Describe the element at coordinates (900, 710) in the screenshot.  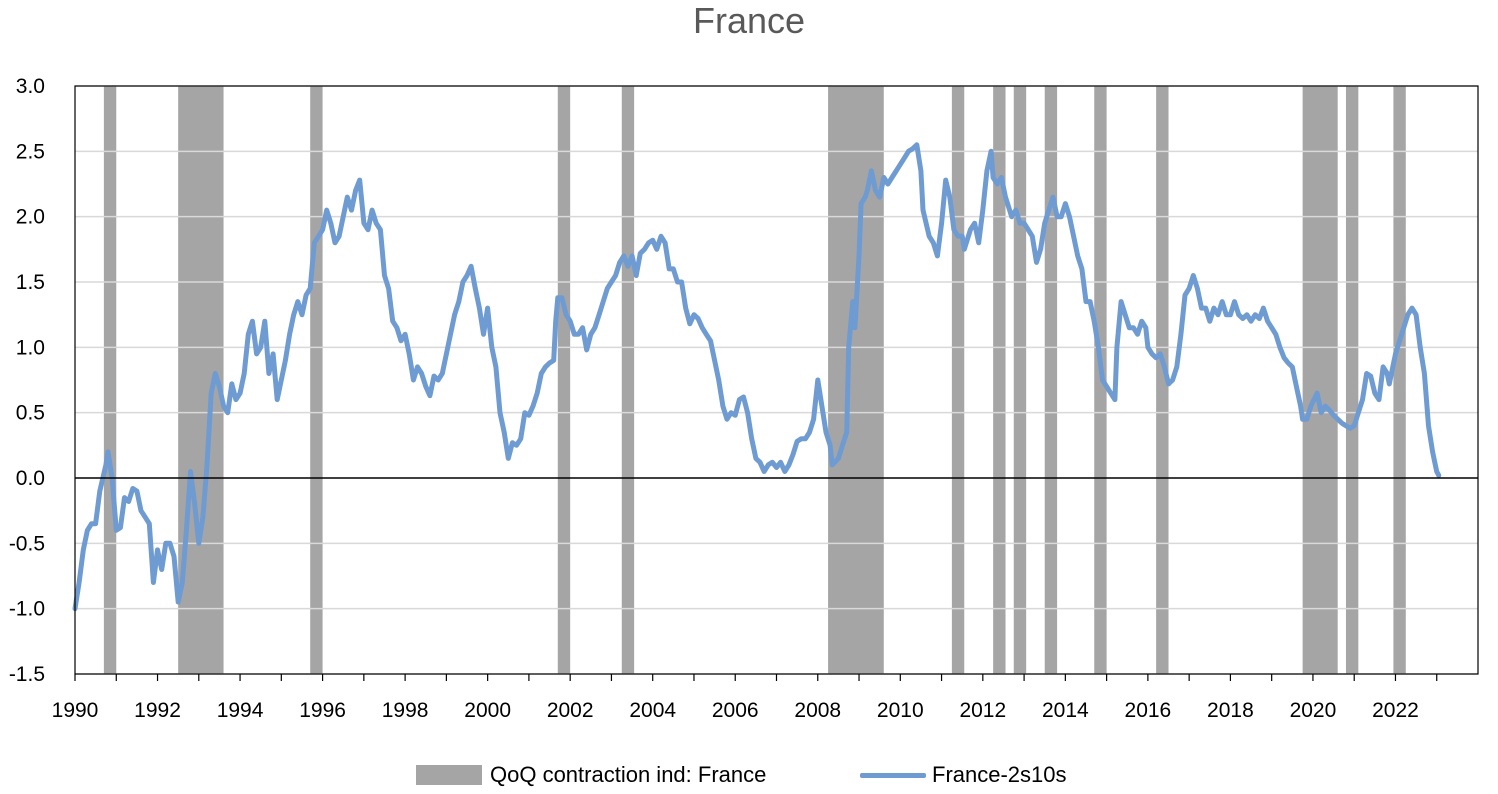
I see `x-tick-label: 2010` at that location.